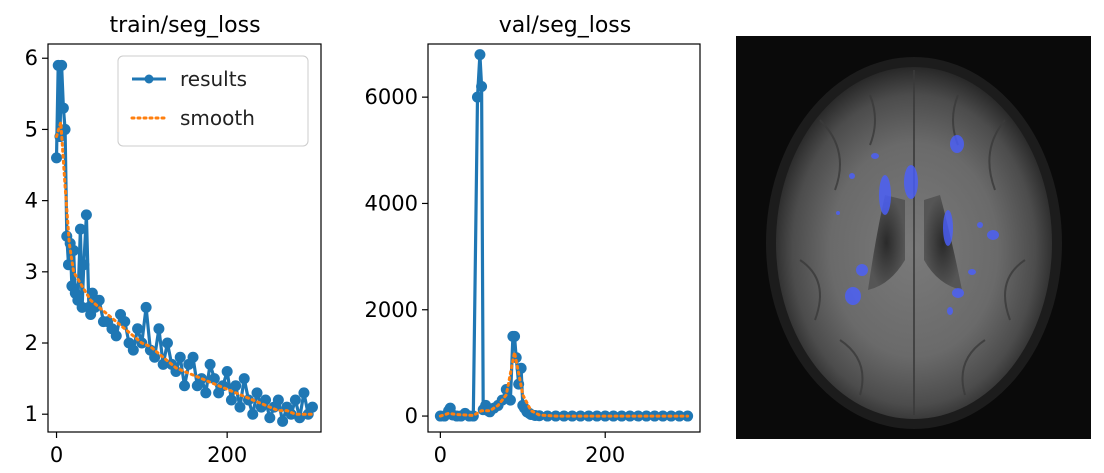 Image resolution: width=1104 pixels, height=473 pixels. What do you see at coordinates (36, 236) in the screenshot?
I see `y-axis: 1 2 3 4 5 6` at bounding box center [36, 236].